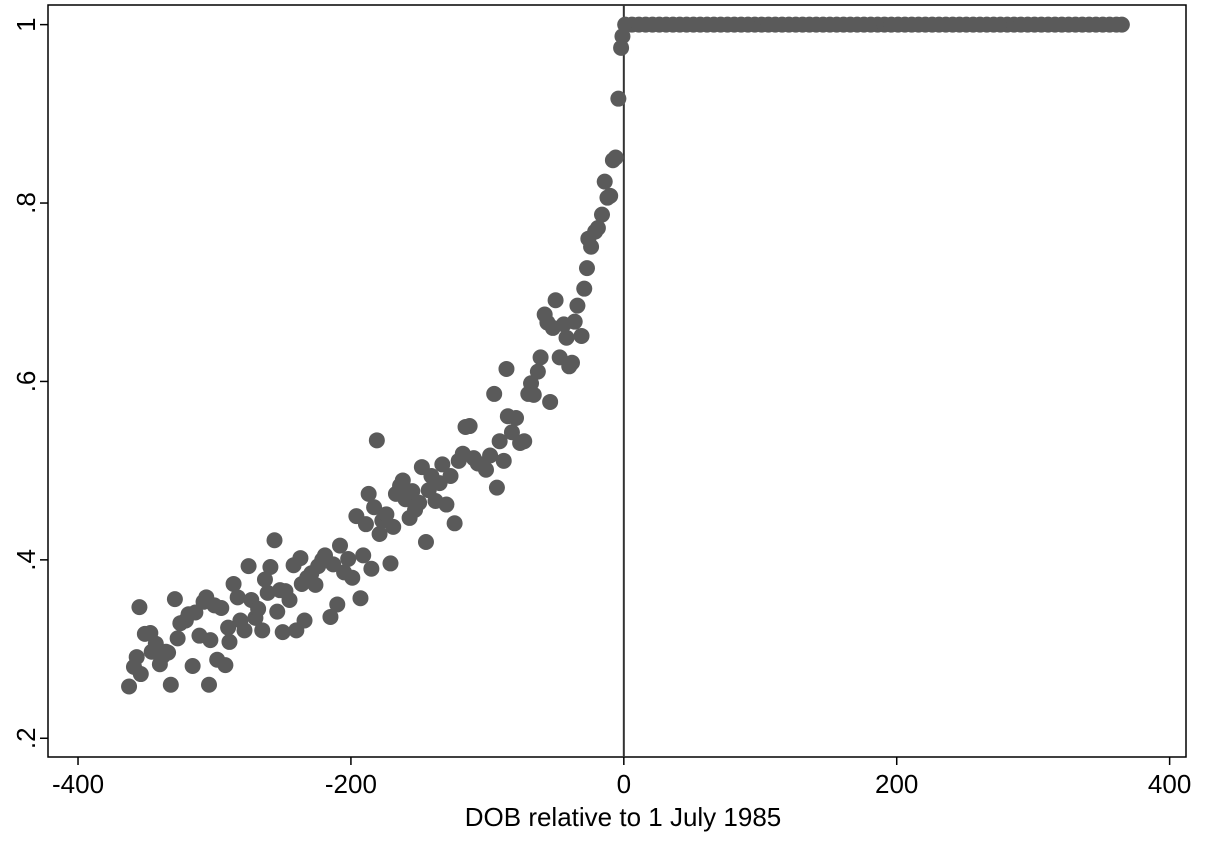  Describe the element at coordinates (26, 24) in the screenshot. I see `y-tick-label: 1` at that location.